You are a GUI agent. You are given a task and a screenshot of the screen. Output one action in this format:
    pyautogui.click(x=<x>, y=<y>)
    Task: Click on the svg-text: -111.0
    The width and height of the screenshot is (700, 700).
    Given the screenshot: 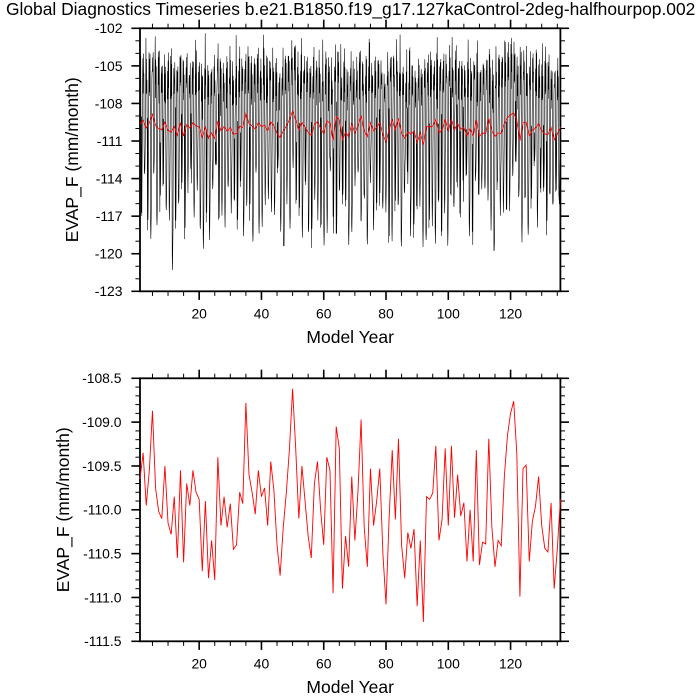 What is the action you would take?
    pyautogui.click(x=103, y=597)
    